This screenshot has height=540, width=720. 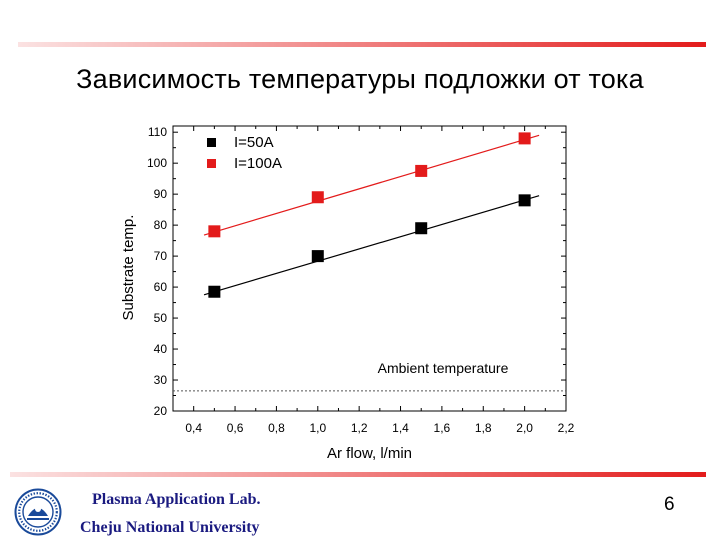 I want to click on x-tick-label: 1,2, so click(x=359, y=428).